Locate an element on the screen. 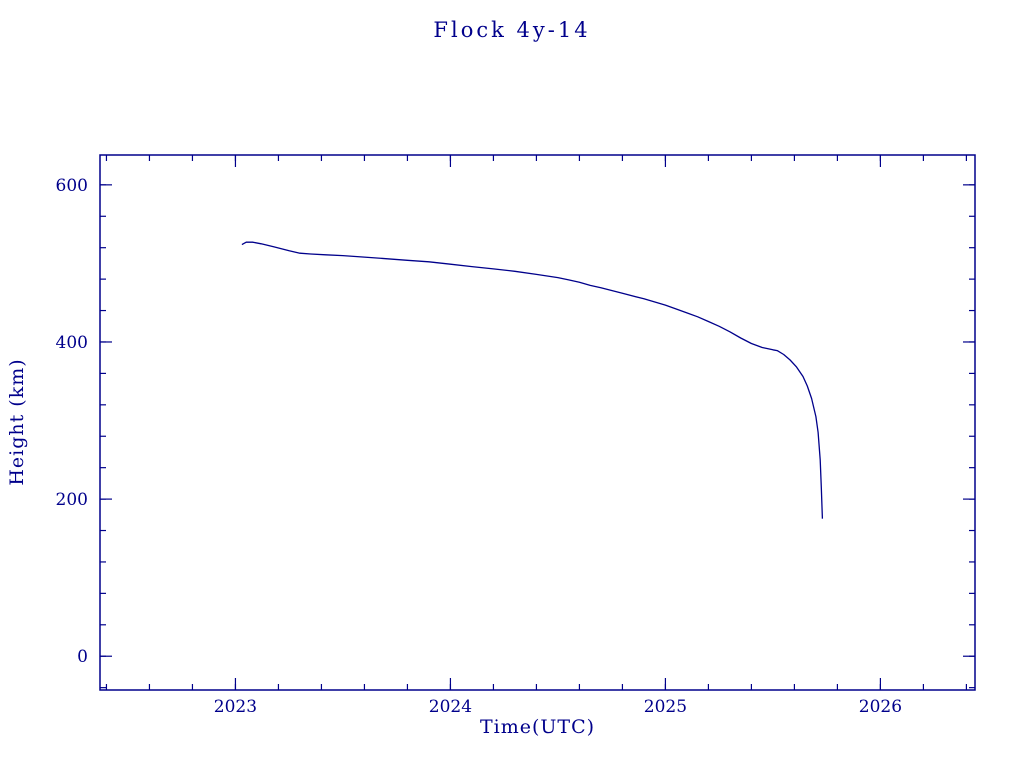 This screenshot has height=768, width=1024. x-tick-label: 2024 is located at coordinates (450, 707).